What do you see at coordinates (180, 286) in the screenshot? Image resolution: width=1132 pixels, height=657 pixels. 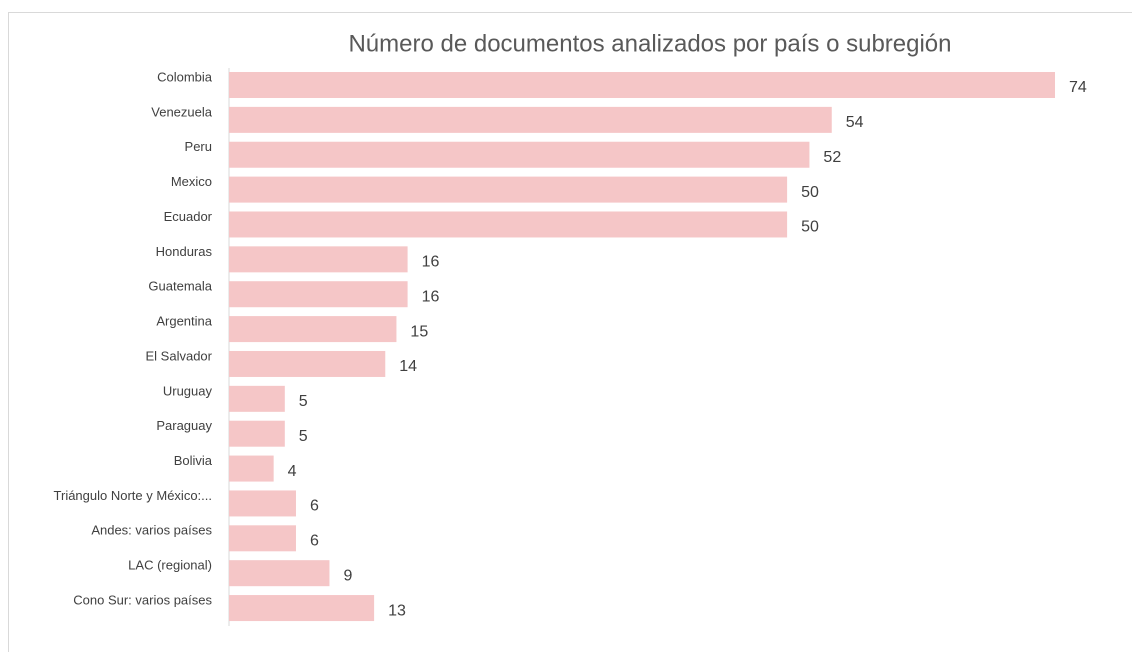 I see `category-label: Guatemala` at bounding box center [180, 286].